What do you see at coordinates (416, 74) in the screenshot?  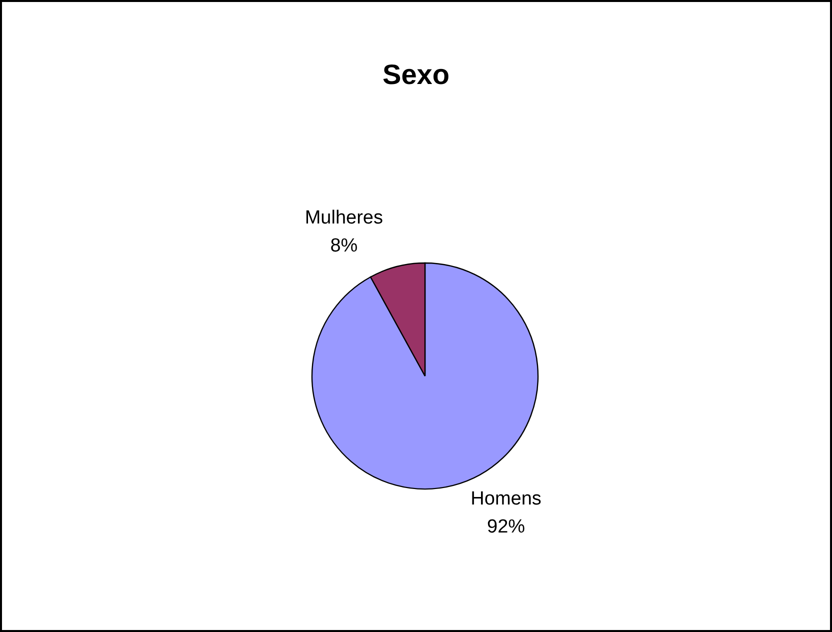 I see `chart-title: Sexo` at bounding box center [416, 74].